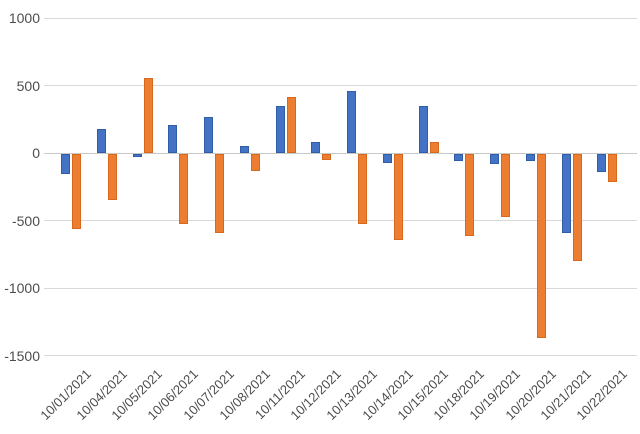 This screenshot has width=640, height=434. What do you see at coordinates (36, 153) in the screenshot?
I see `y-tick-label: 0` at bounding box center [36, 153].